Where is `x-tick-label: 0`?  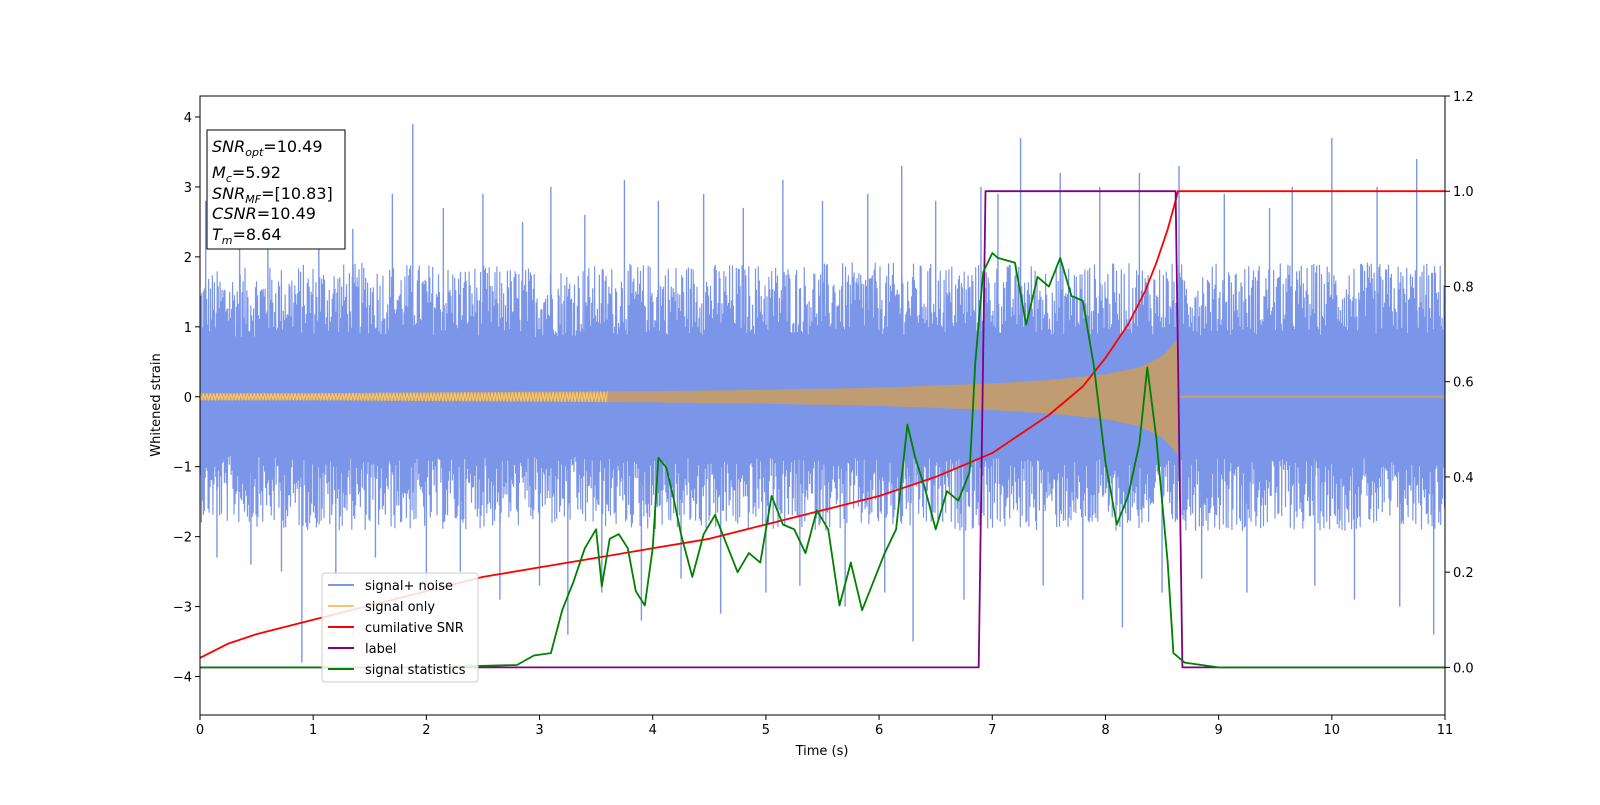 x-tick-label: 0 is located at coordinates (200, 730).